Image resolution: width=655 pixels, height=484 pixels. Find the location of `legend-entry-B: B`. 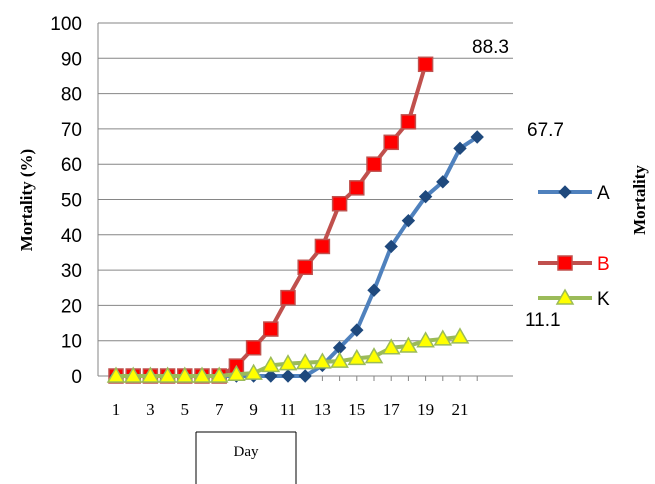

legend-entry-B: B is located at coordinates (574, 264).